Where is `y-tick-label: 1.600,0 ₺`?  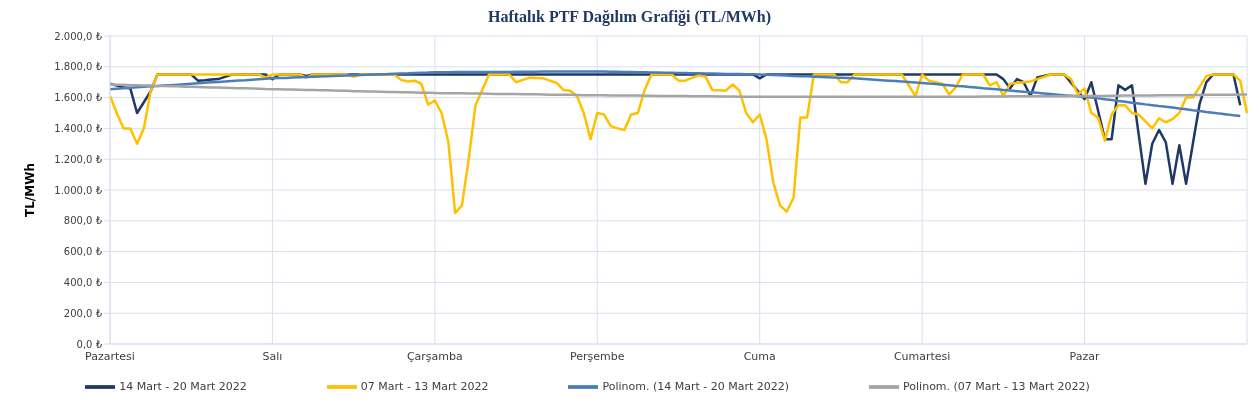
y-tick-label: 1.600,0 ₺ is located at coordinates (78, 98).